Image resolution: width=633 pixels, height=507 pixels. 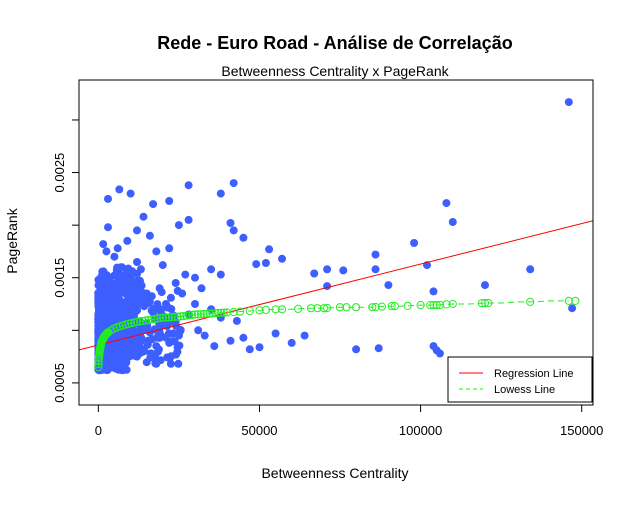 I want to click on legend: Regression Line Lowess Line, so click(x=520, y=379).